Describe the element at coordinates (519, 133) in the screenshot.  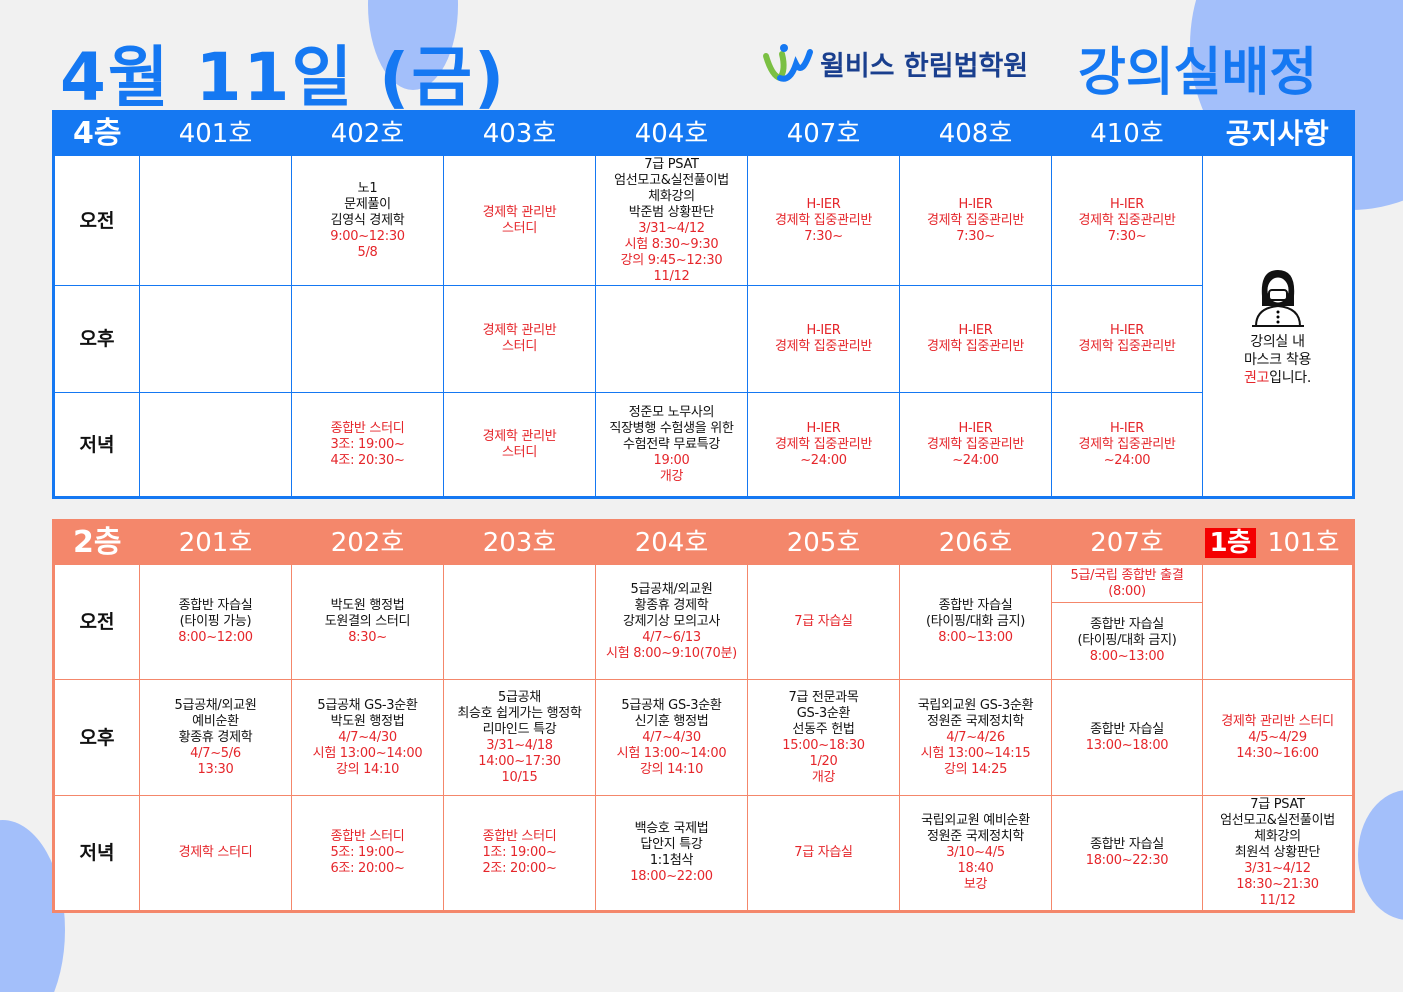
I see `room-header: 403호` at that location.